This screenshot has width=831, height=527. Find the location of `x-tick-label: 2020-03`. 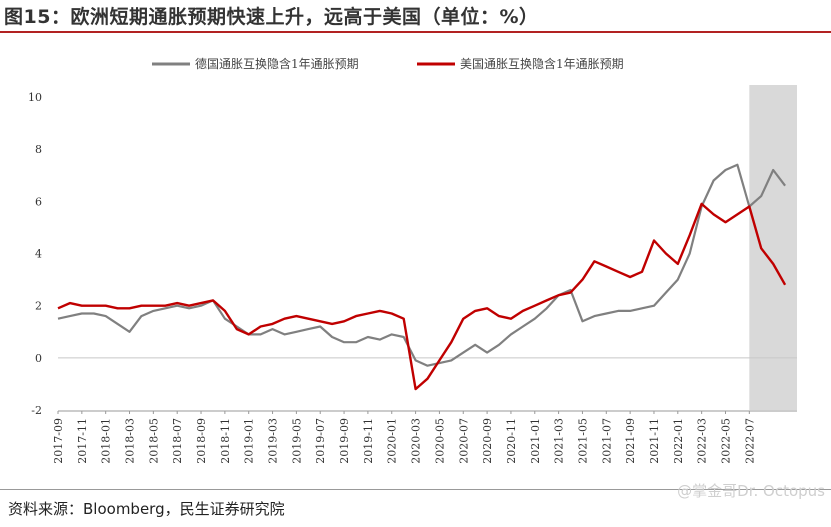

x-tick-label: 2020-03 is located at coordinates (416, 441).